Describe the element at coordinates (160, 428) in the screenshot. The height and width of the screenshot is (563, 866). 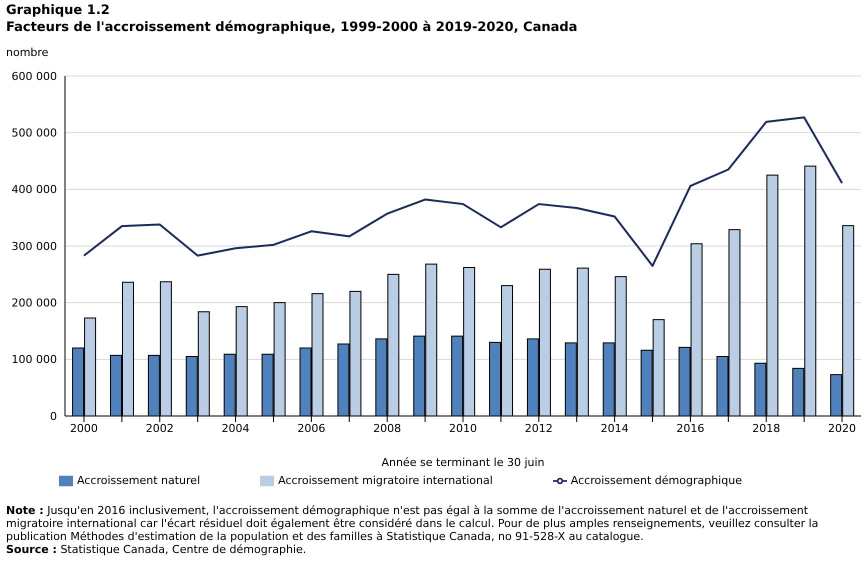
I see `x-tick-label: 2002` at that location.